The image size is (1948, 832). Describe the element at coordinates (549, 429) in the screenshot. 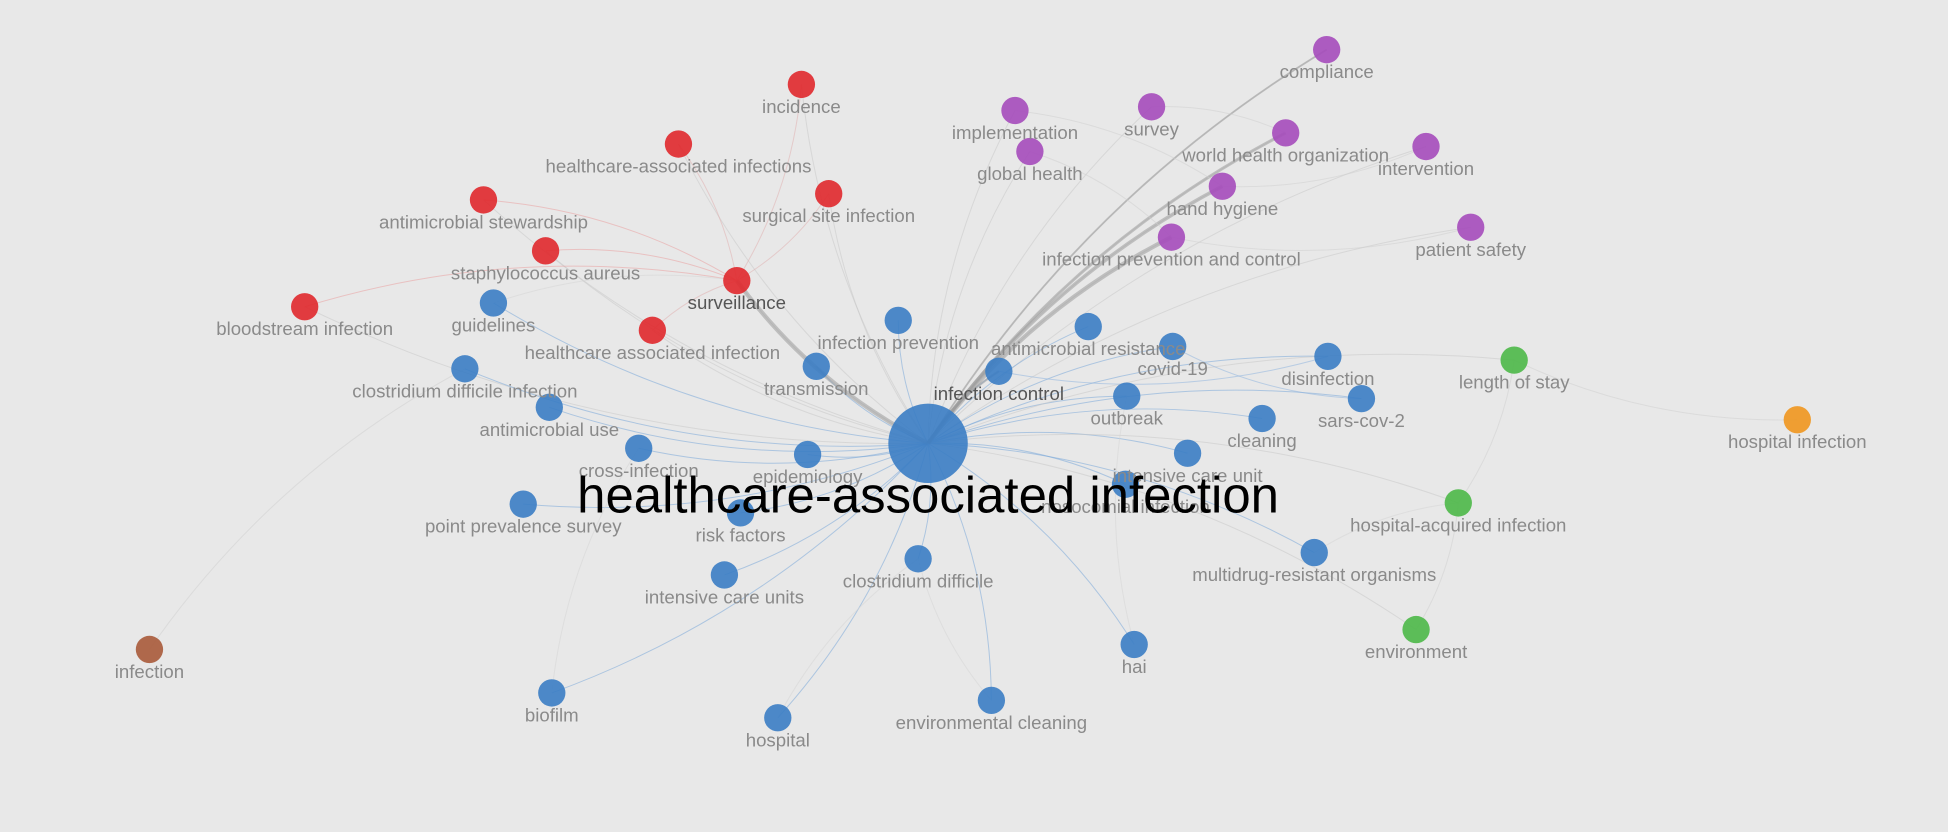

I see `node-label: antimicrobial use` at that location.